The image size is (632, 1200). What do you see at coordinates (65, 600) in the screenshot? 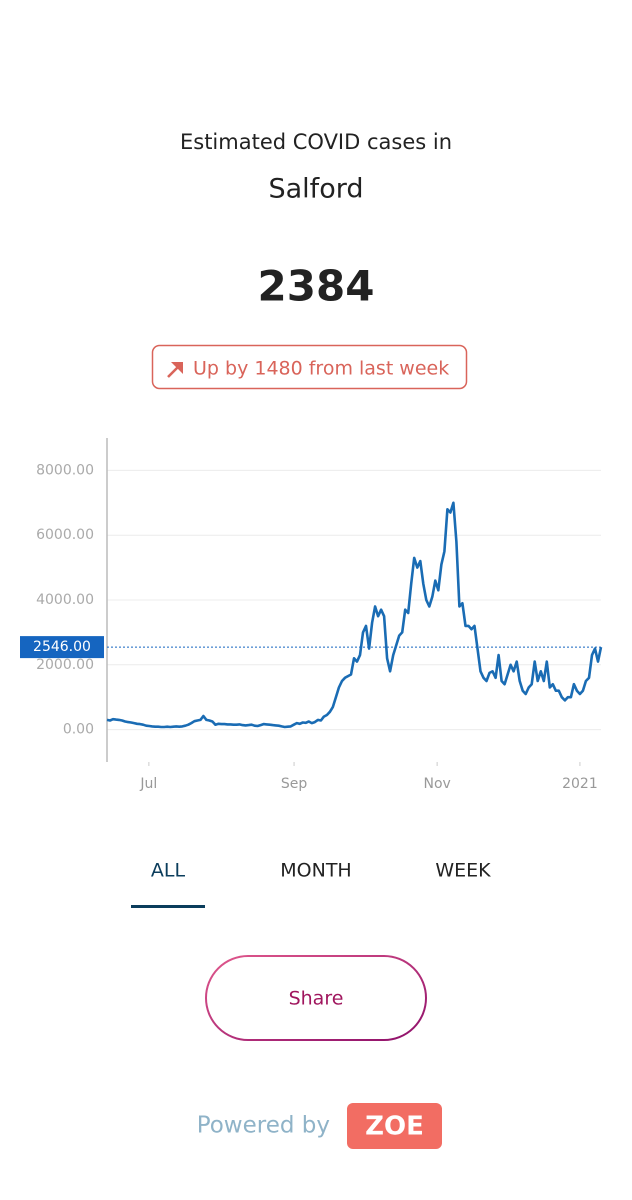
I see `y-tick-label: 4000.00` at bounding box center [65, 600].